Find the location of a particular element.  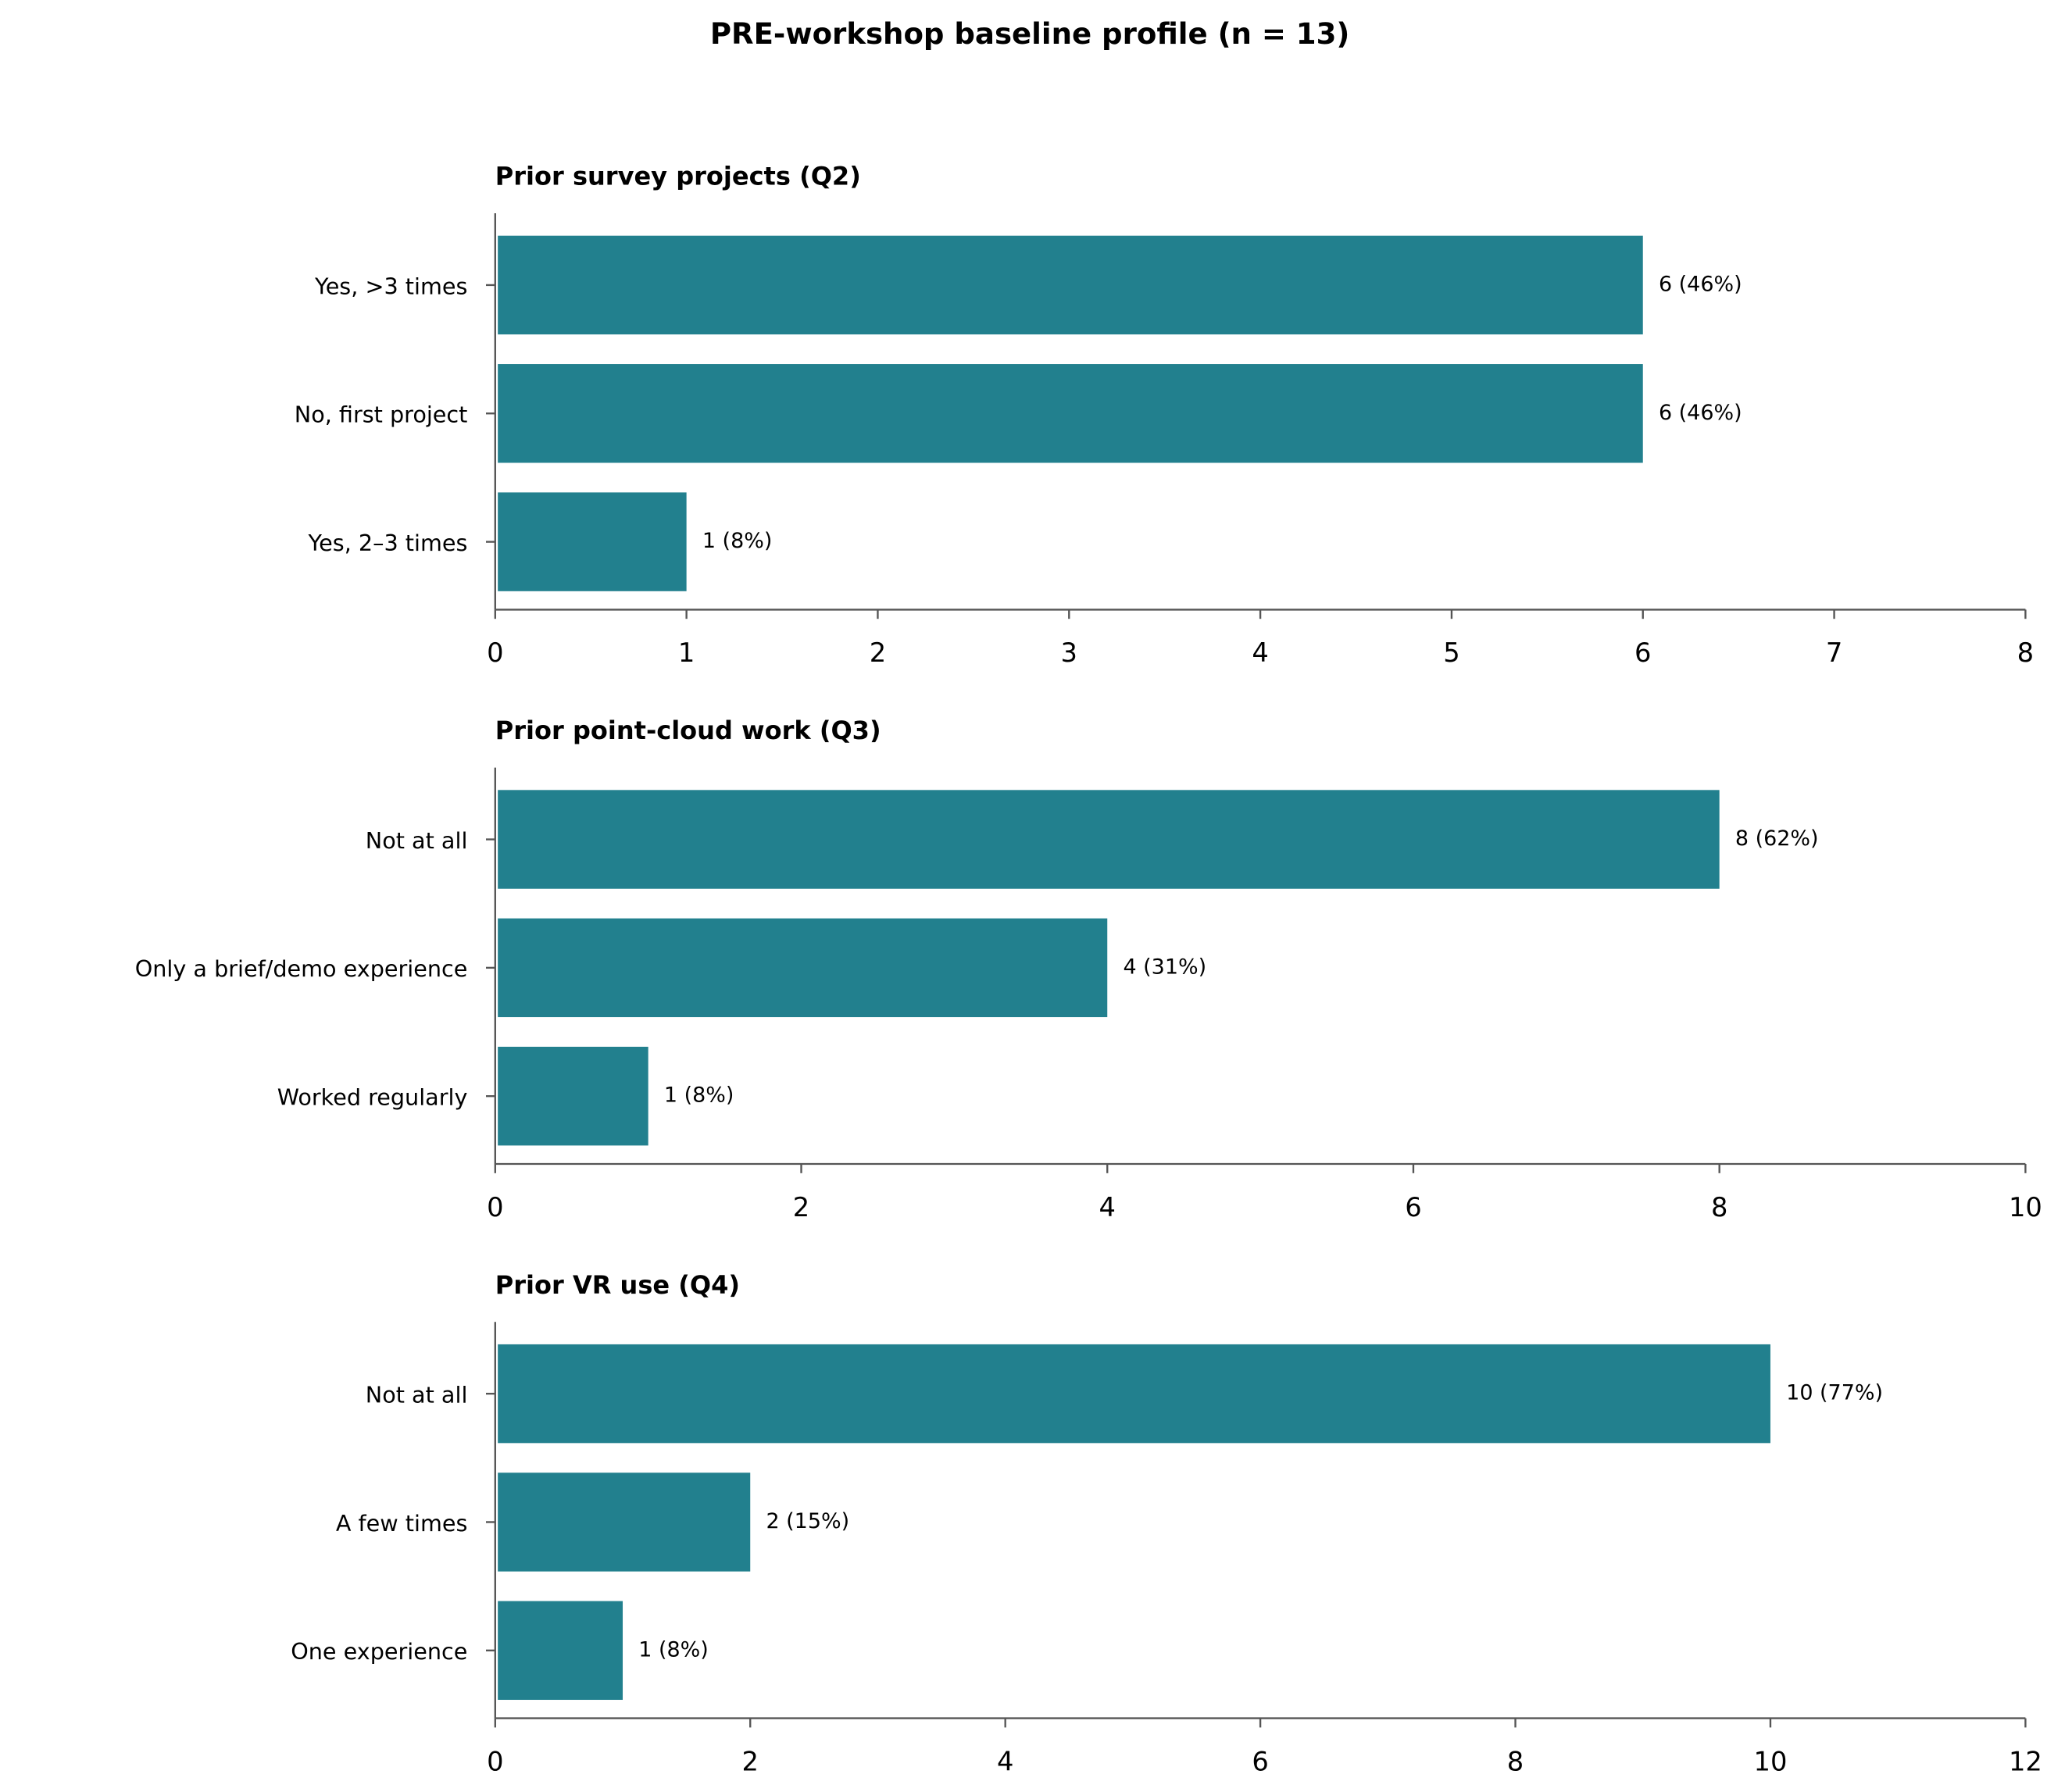

subplot-title: Prior point-cloud work (Q3) is located at coordinates (688, 730).